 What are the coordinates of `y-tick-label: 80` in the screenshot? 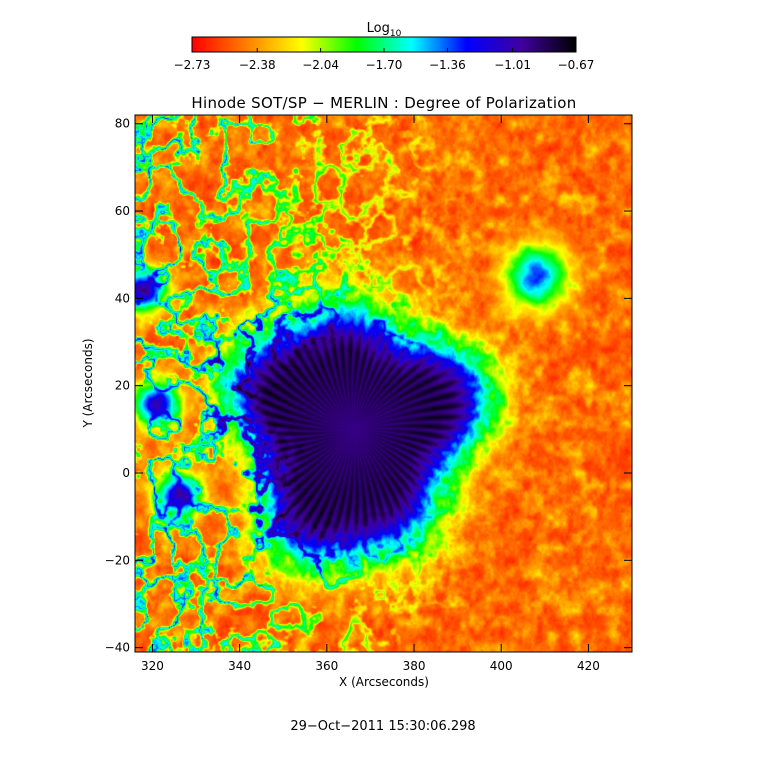 It's located at (122, 124).